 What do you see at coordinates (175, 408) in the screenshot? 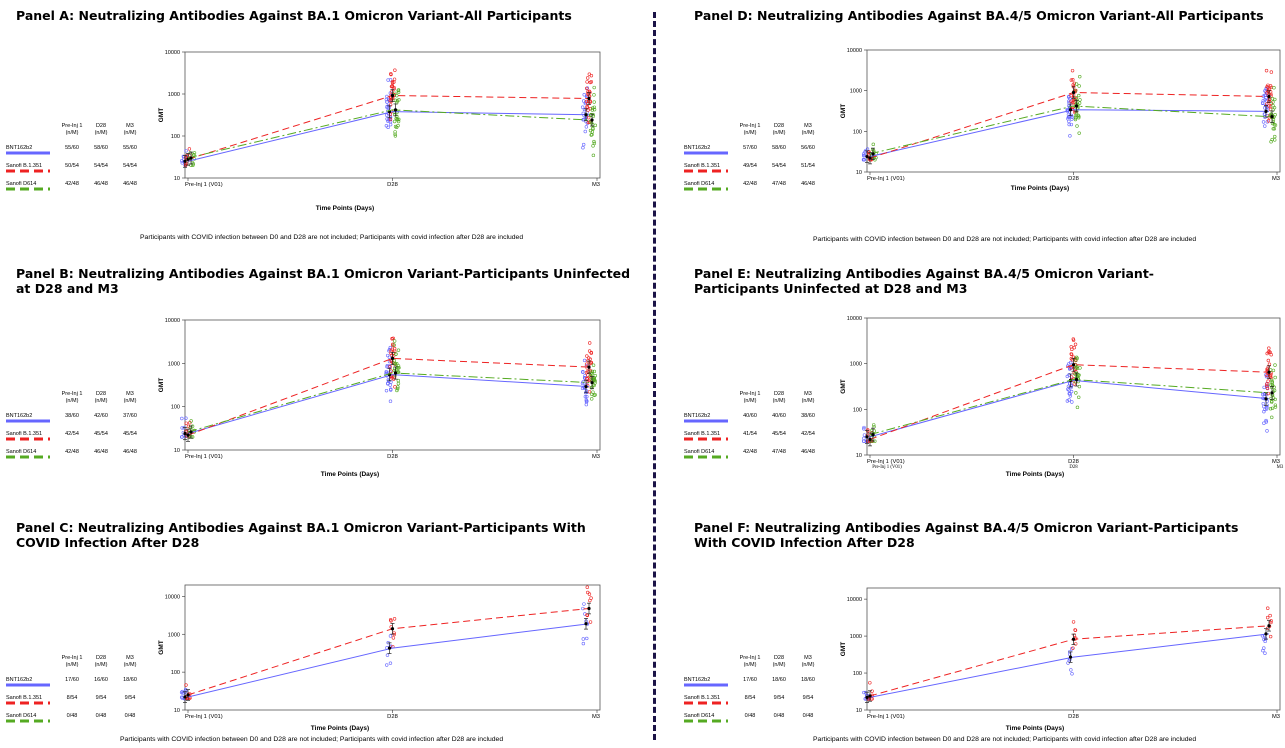
I see `y-tick-label: 100` at bounding box center [175, 408].